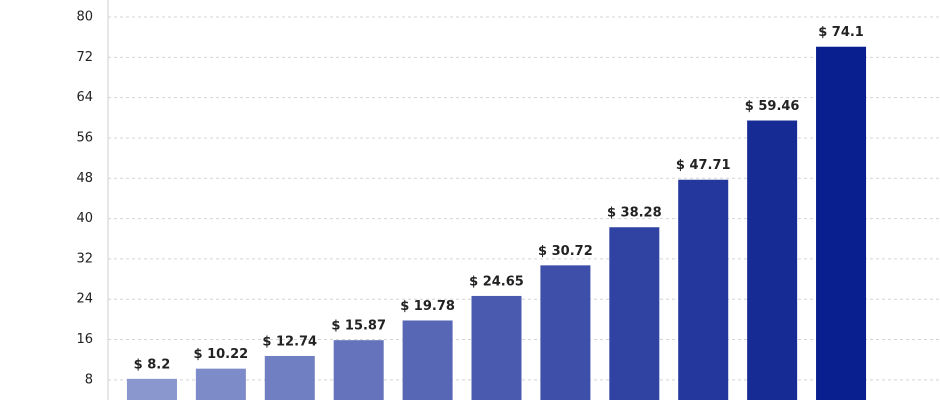  I want to click on data-label: $ 74.1, so click(841, 32).